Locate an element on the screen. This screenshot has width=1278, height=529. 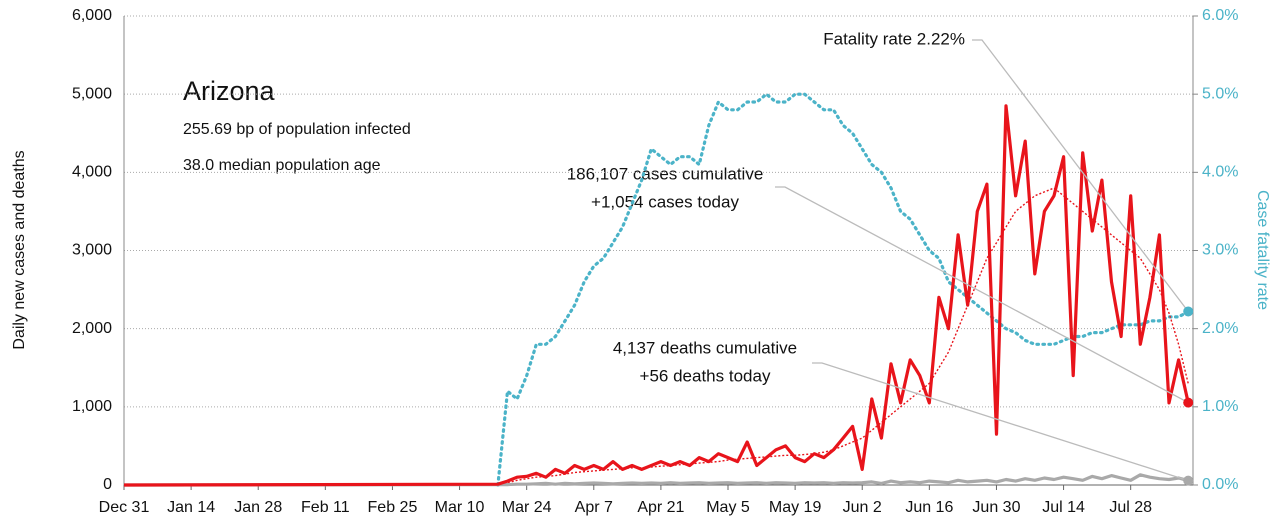
x-tick-label: Jun 16 is located at coordinates (929, 507).